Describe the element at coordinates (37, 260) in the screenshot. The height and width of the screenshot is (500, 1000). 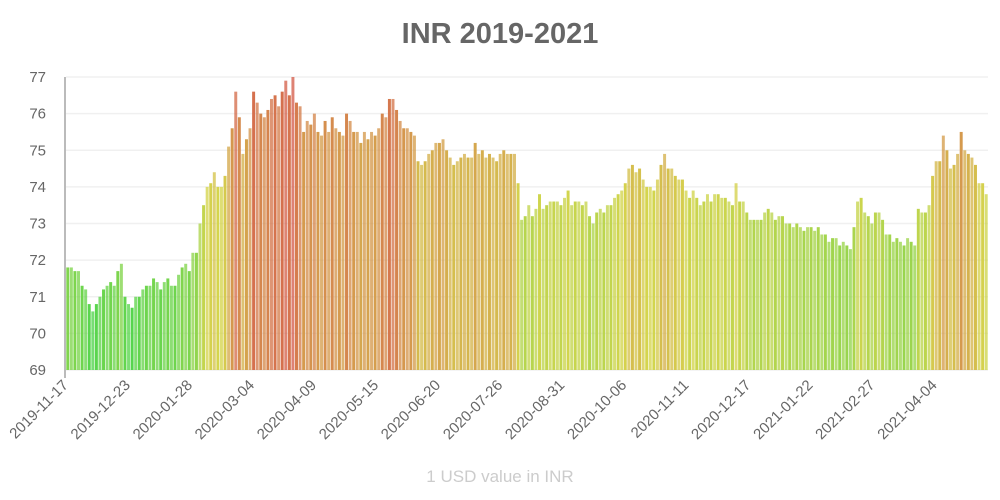
I see `y-tick-label: 72` at that location.